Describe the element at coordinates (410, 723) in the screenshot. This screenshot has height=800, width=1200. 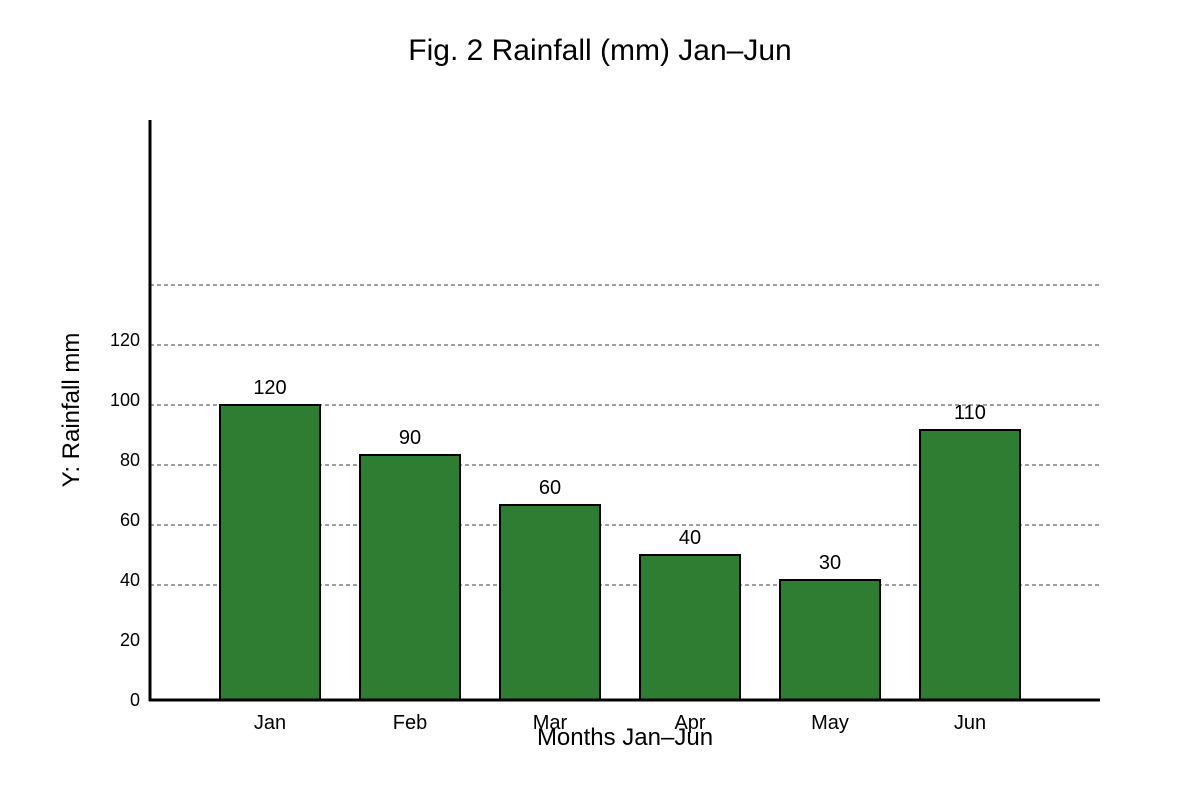
I see `x-tick-label-feb: Feb` at that location.